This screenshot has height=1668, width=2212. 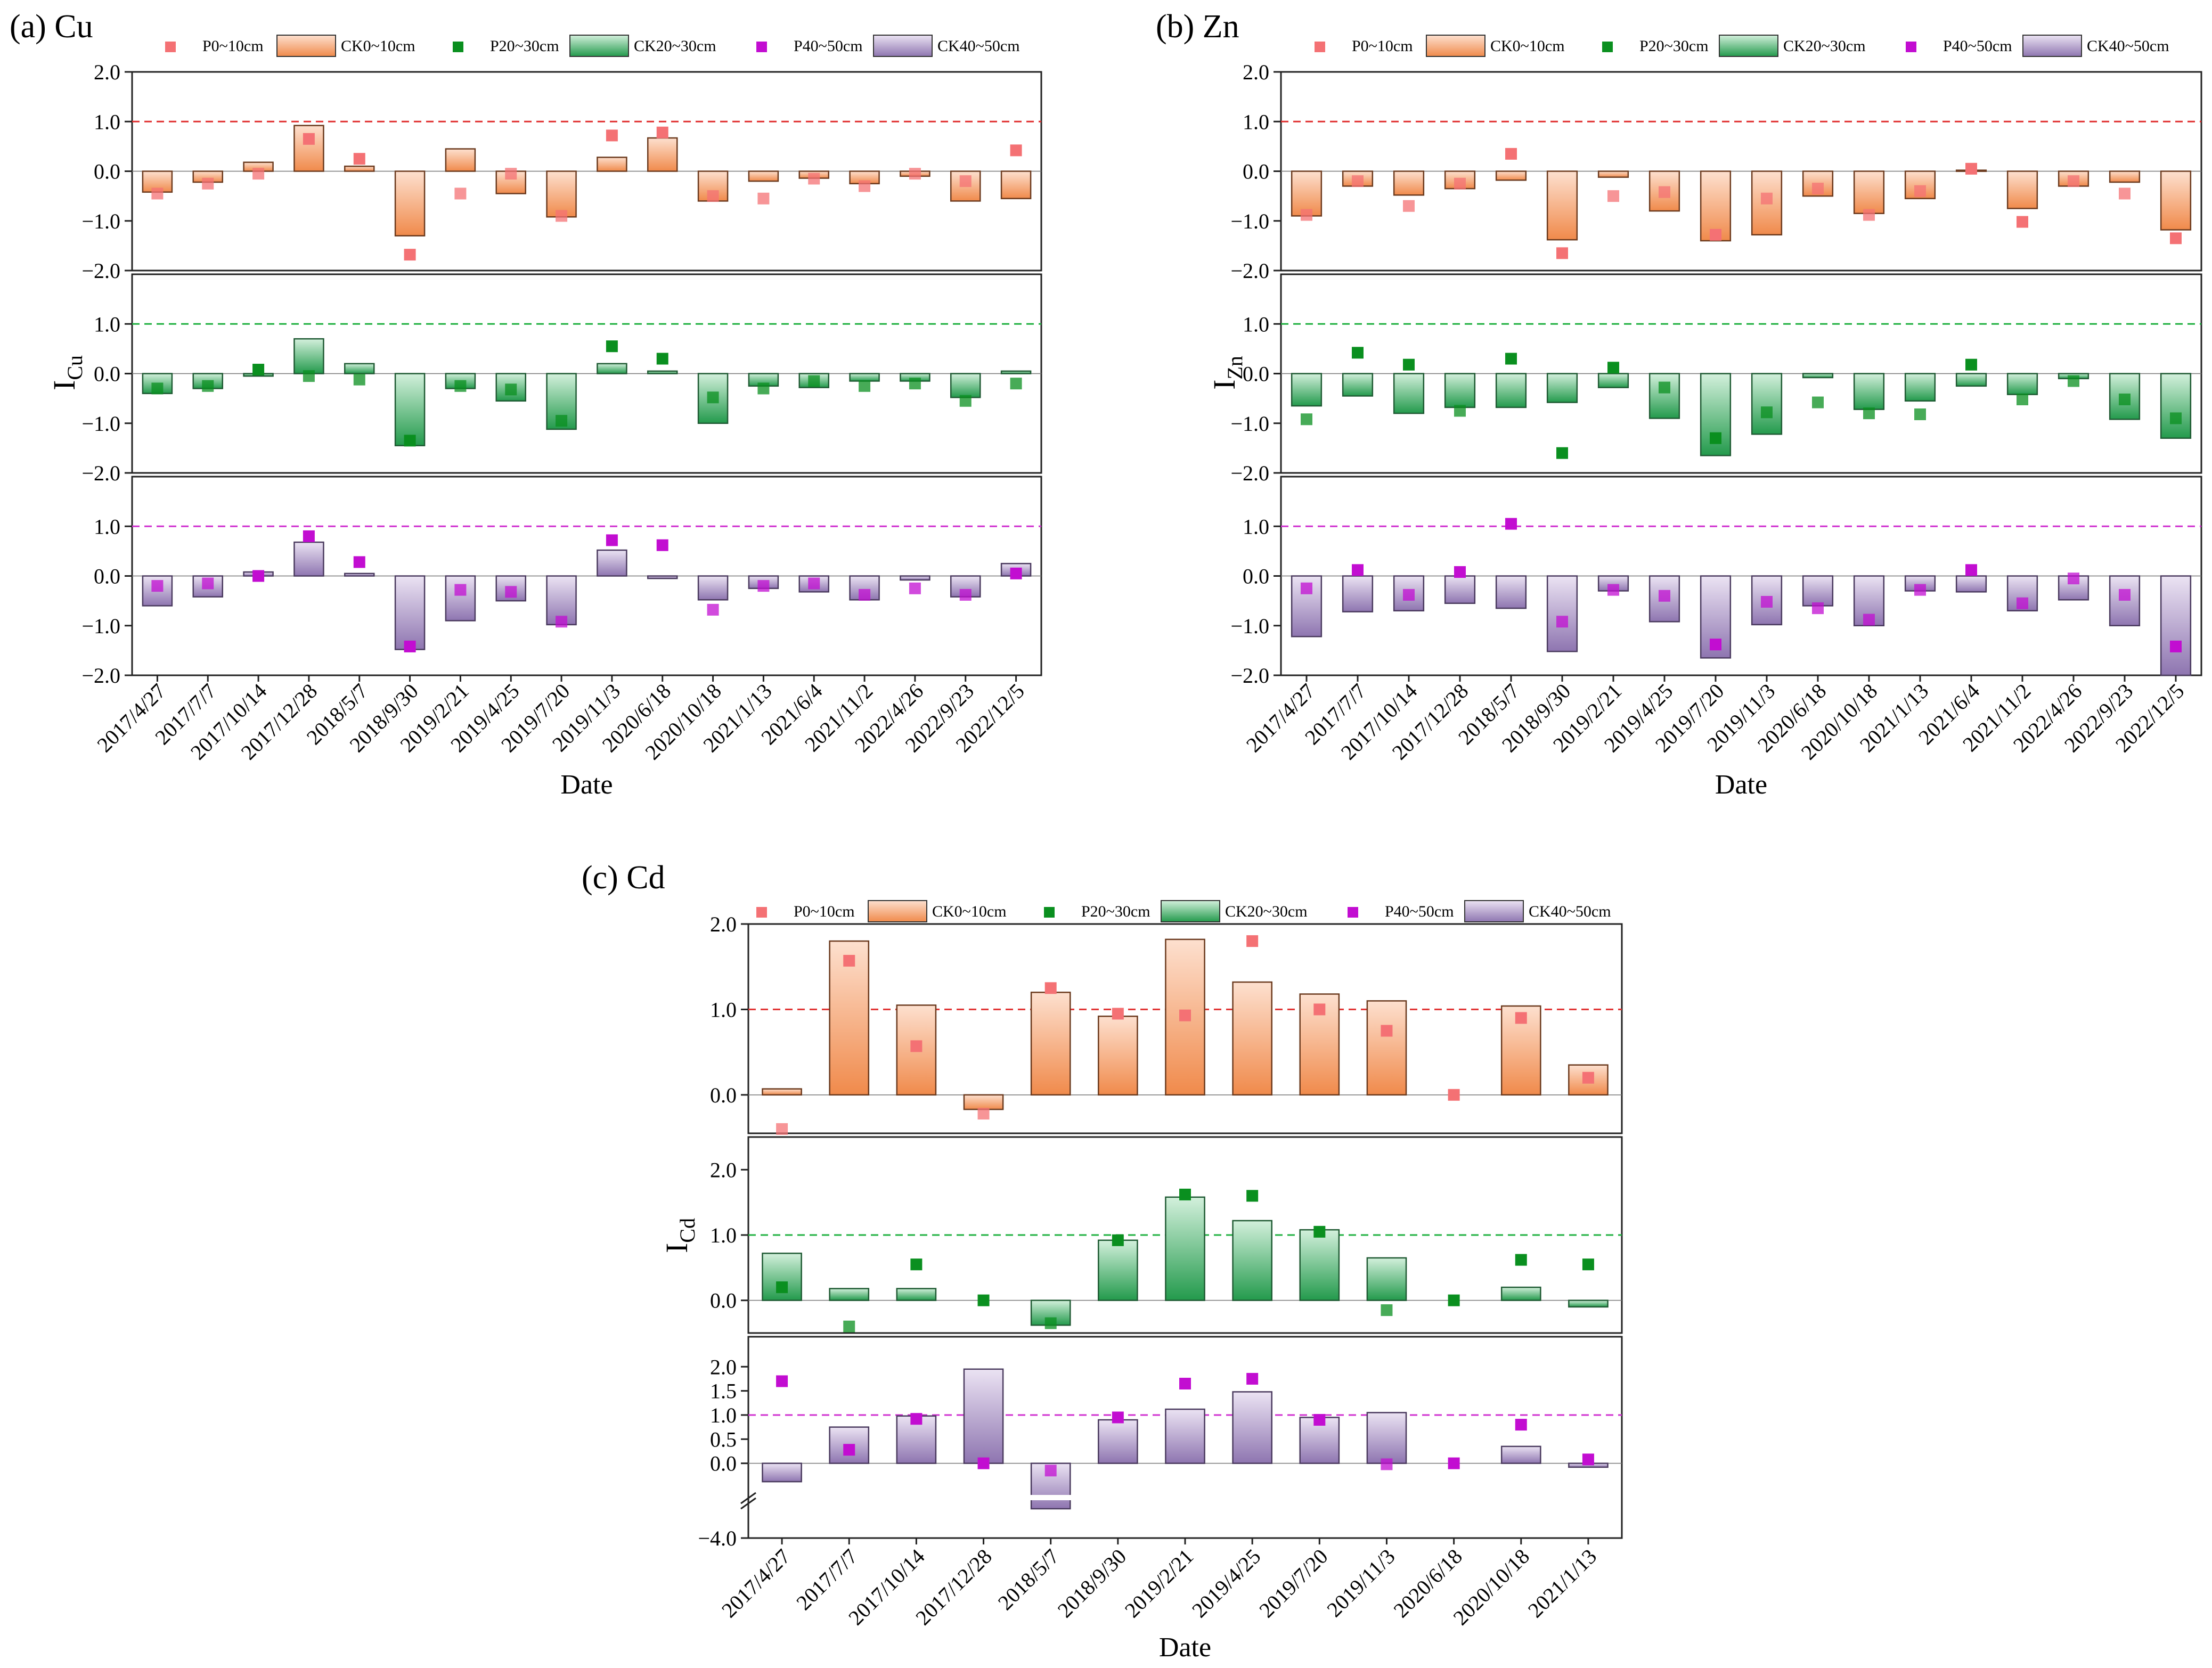 I want to click on legend-marker-P0, so click(x=761, y=913).